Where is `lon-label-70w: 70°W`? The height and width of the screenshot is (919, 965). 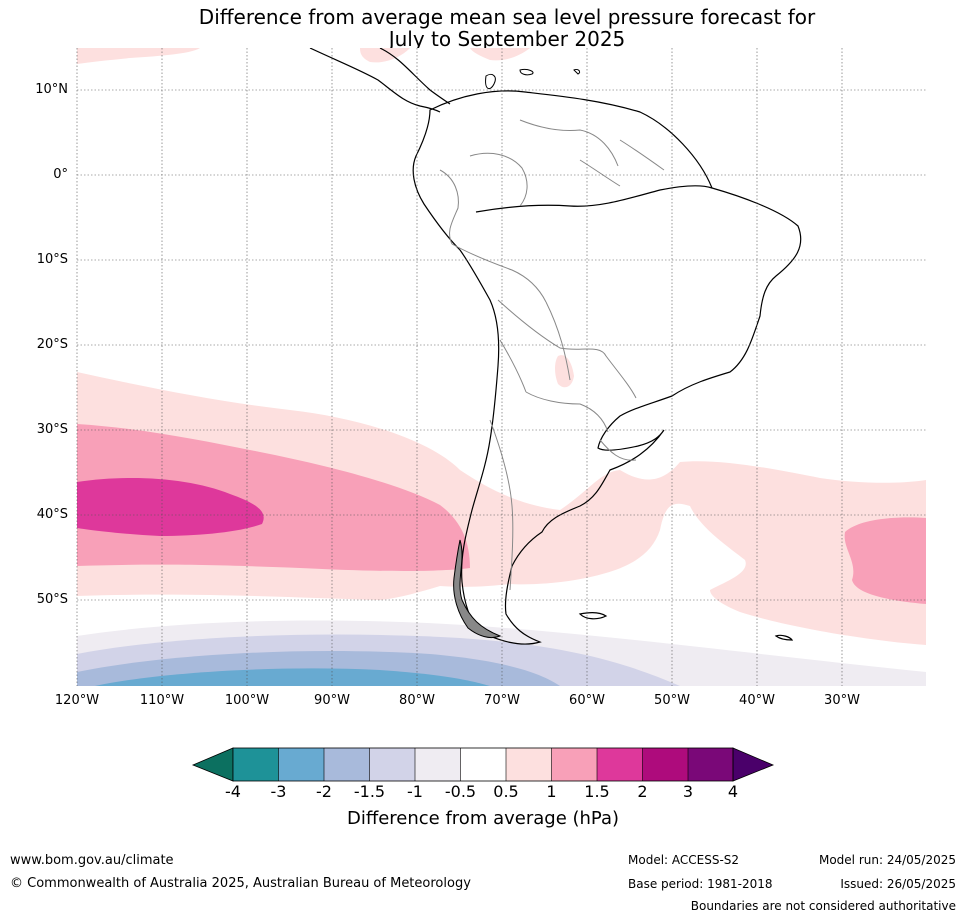
lon-label-70w: 70°W is located at coordinates (502, 700).